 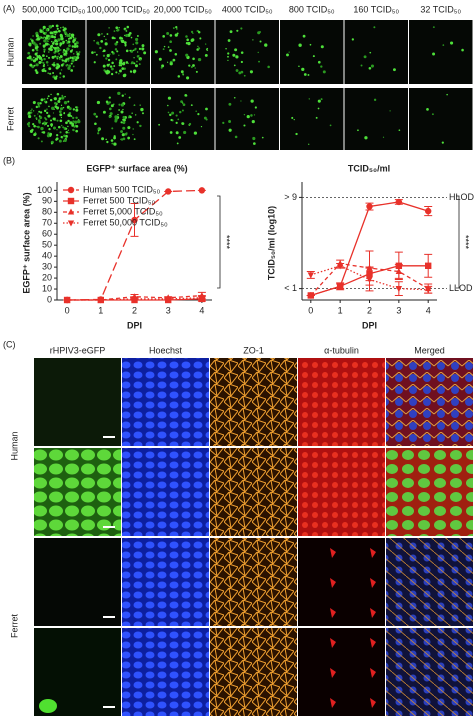 I want to click on column-header: 32 TCID₅₀, so click(x=440, y=9).